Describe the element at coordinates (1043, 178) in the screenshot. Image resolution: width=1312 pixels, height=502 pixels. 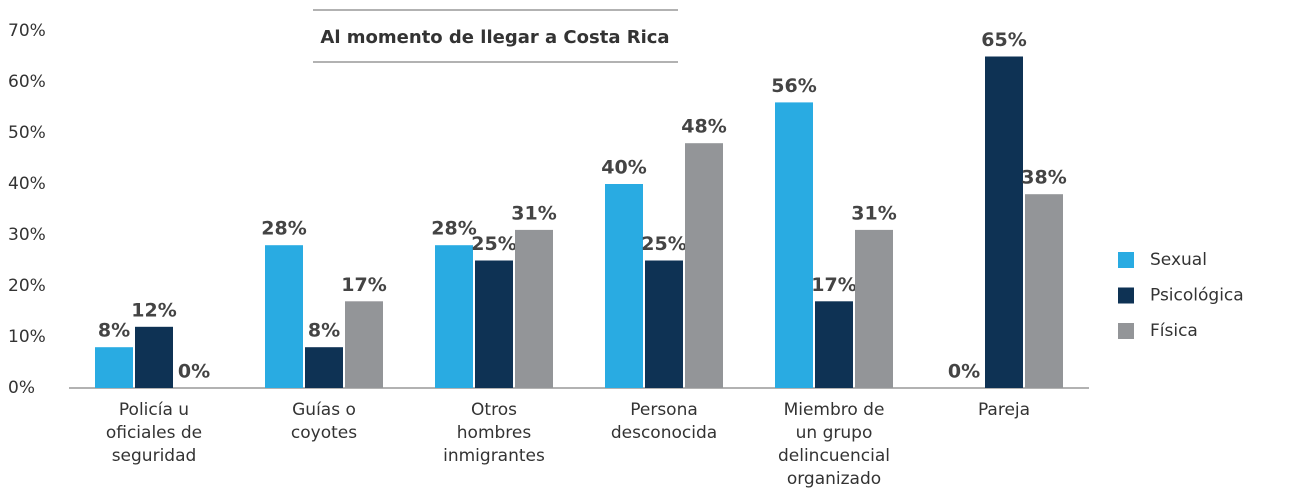
I see `value-label: 38%` at that location.